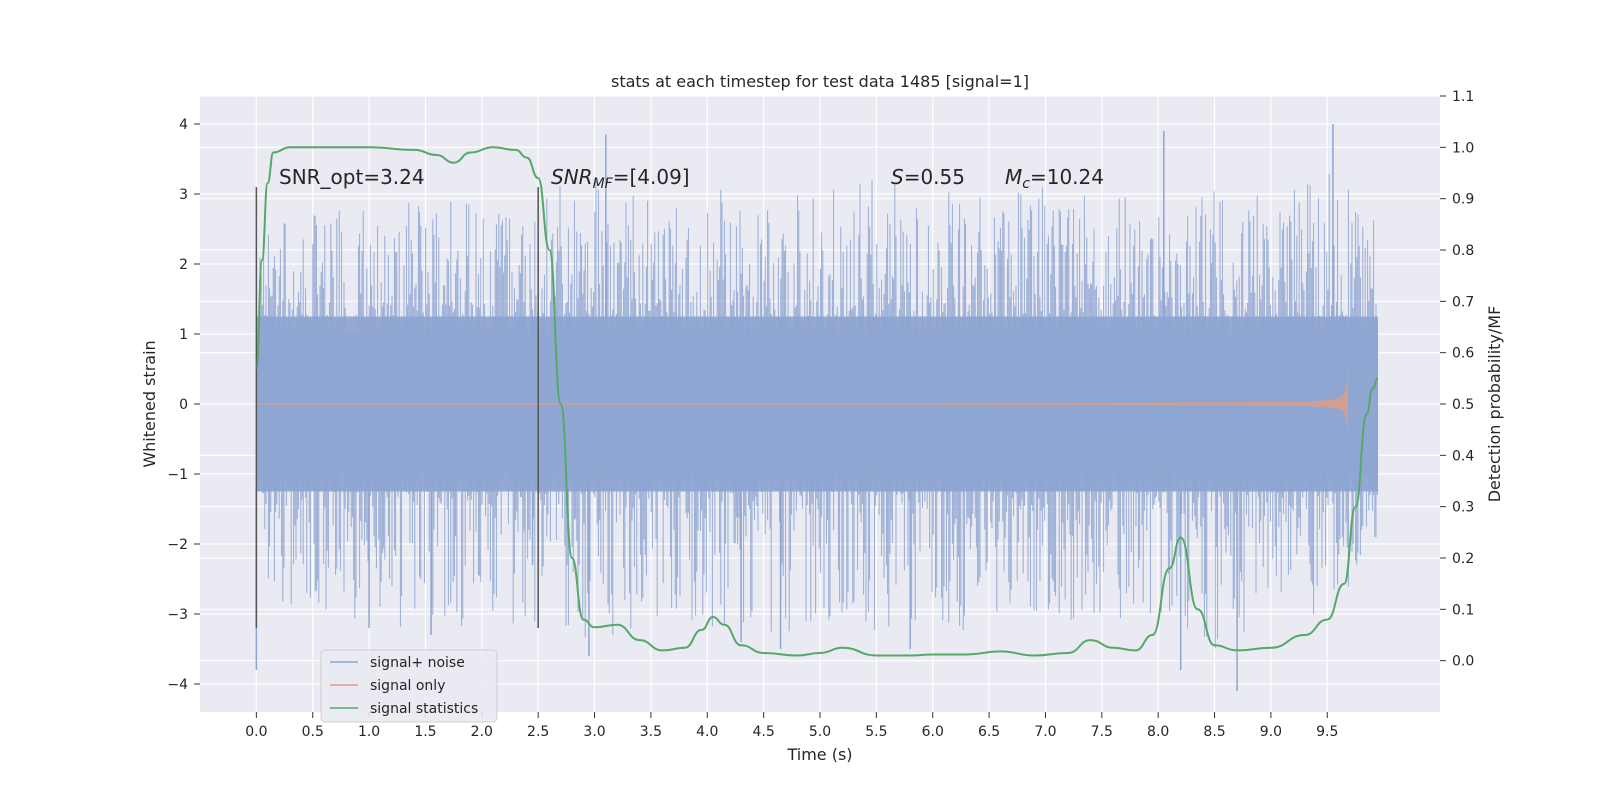  What do you see at coordinates (1463, 302) in the screenshot?
I see `y2-tick-label: 0.7` at bounding box center [1463, 302].